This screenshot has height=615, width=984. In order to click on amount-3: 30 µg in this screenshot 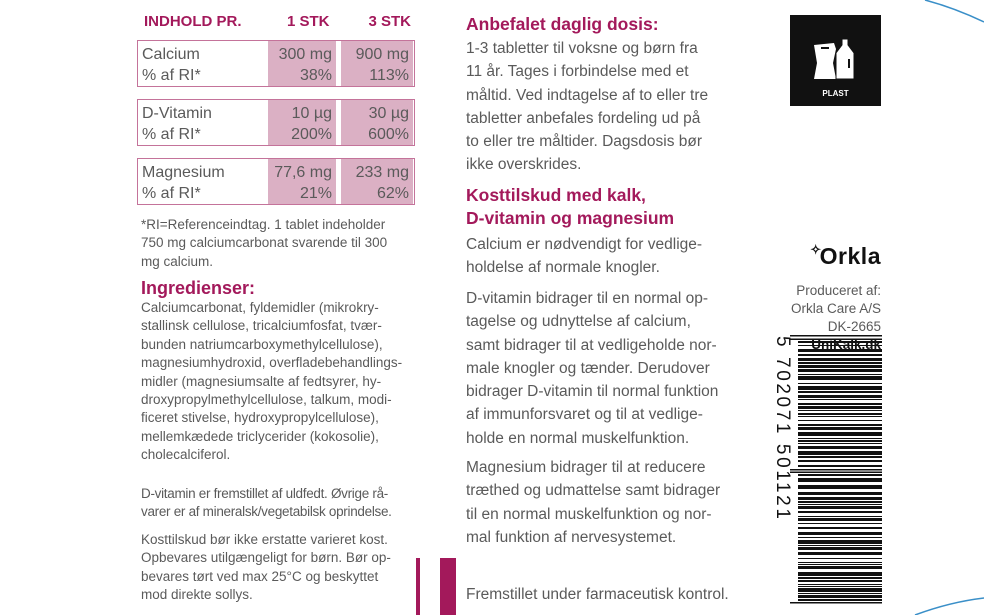, I will do `click(388, 113)`.